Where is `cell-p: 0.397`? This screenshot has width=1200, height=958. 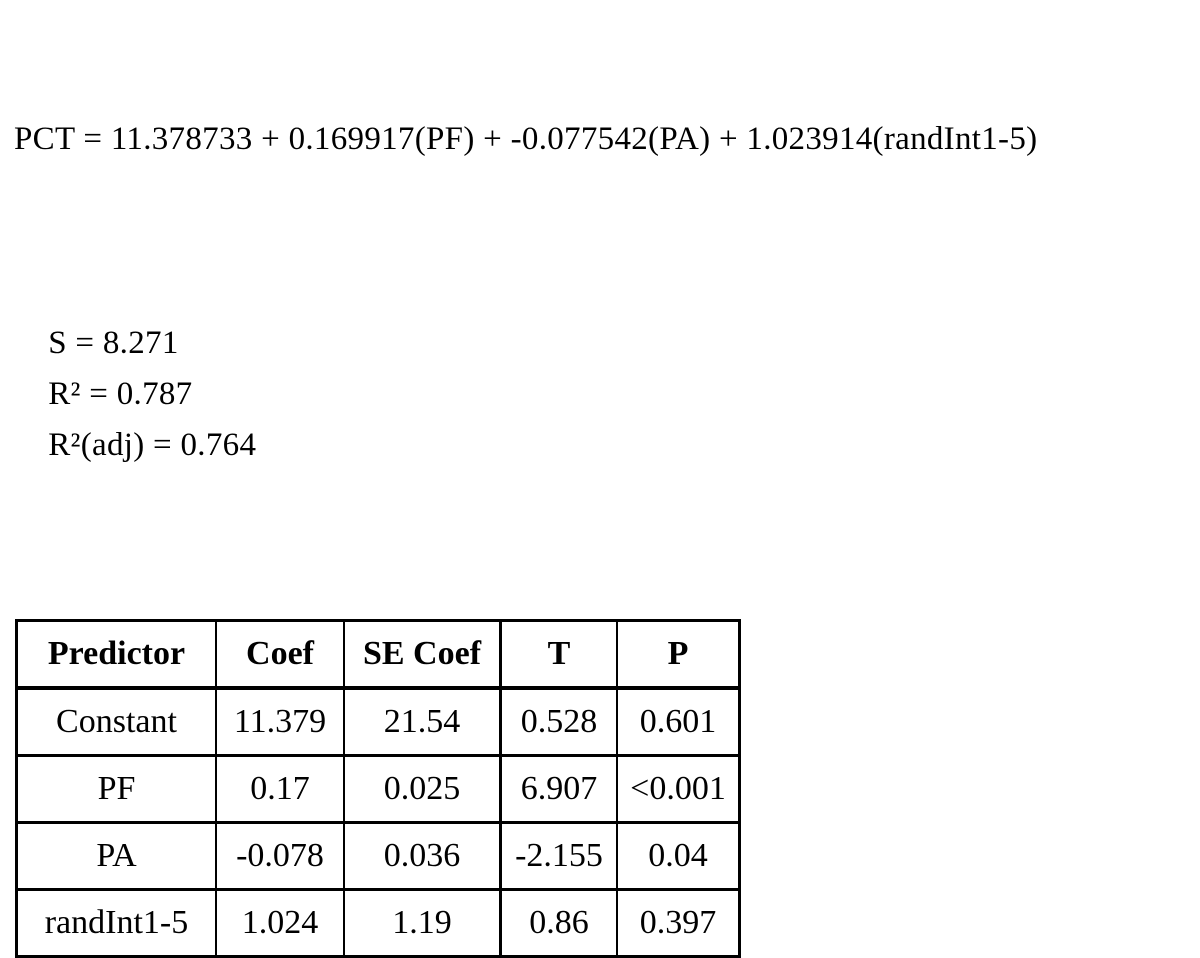 cell-p: 0.397 is located at coordinates (678, 923).